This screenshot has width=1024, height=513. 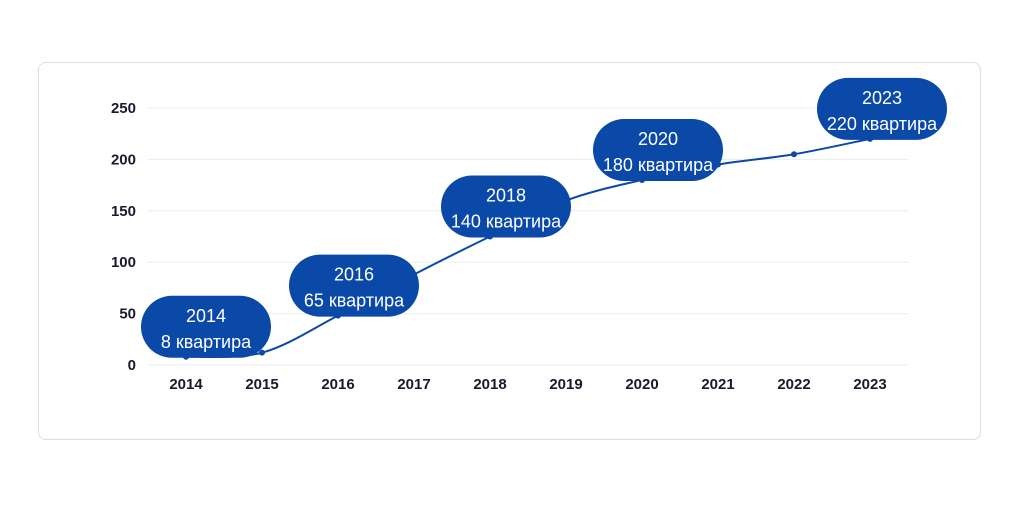 What do you see at coordinates (489, 384) in the screenshot?
I see `x-tick-label: 2018` at bounding box center [489, 384].